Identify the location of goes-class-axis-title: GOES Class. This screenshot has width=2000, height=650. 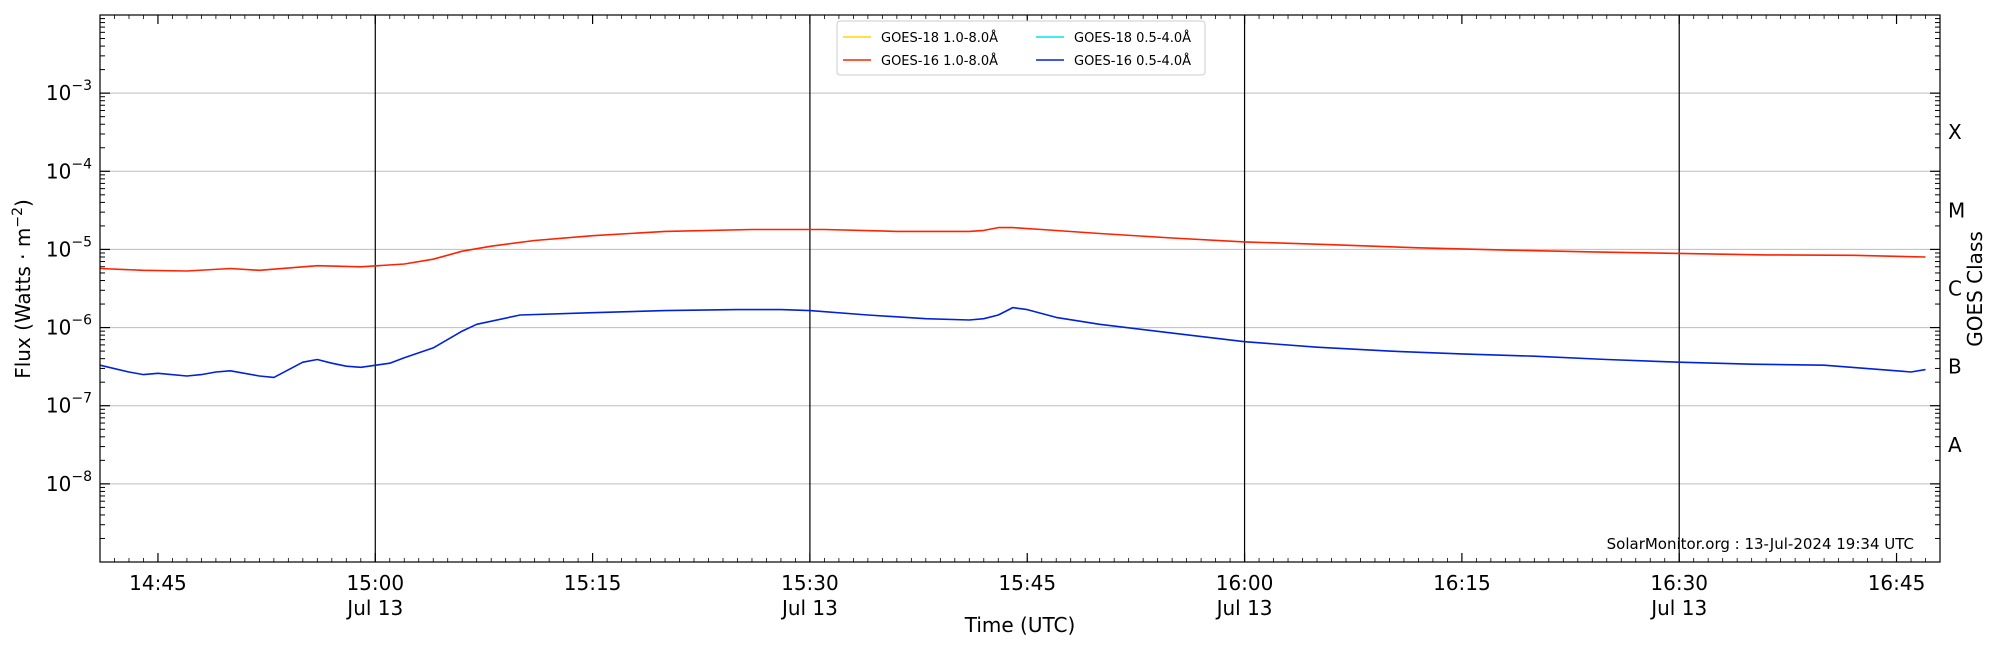
(1975, 289).